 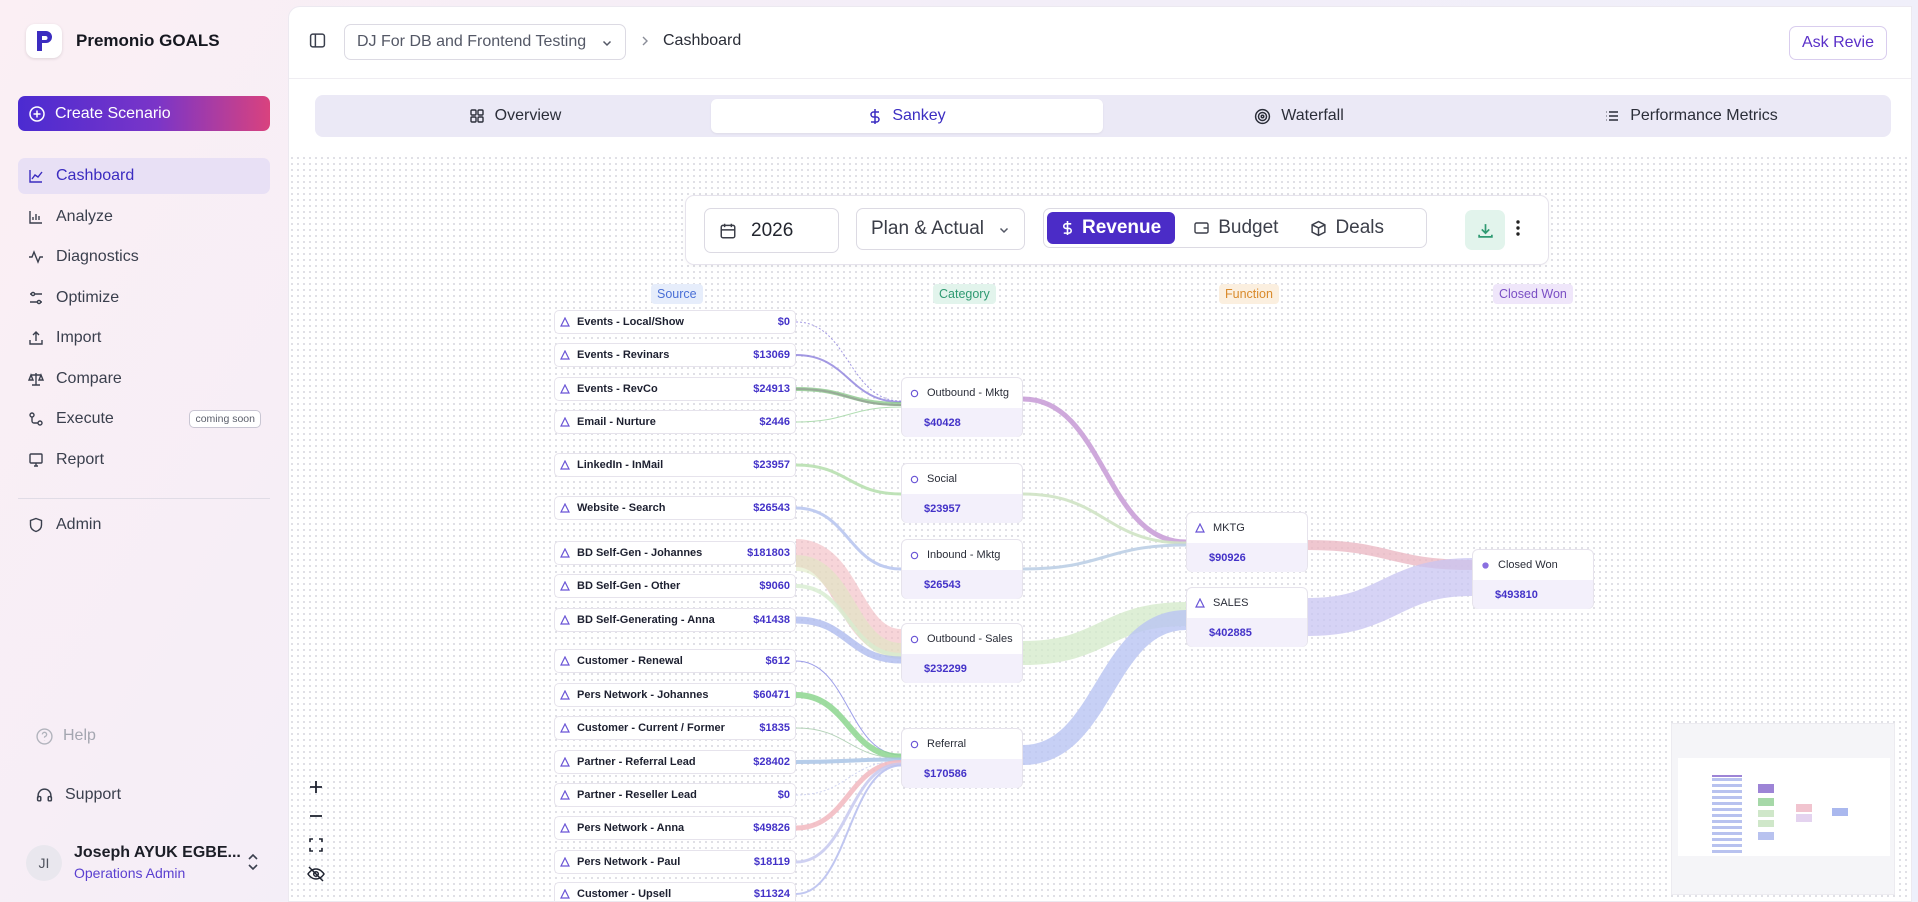 What do you see at coordinates (316, 815) in the screenshot?
I see `zoom-out-button` at bounding box center [316, 815].